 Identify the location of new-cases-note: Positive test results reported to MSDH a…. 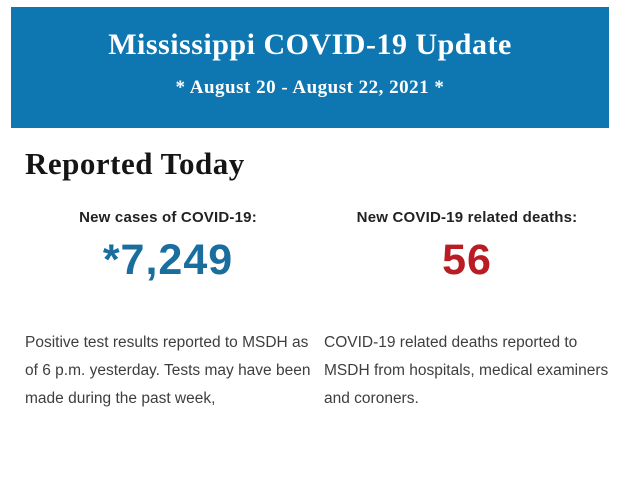
(168, 370).